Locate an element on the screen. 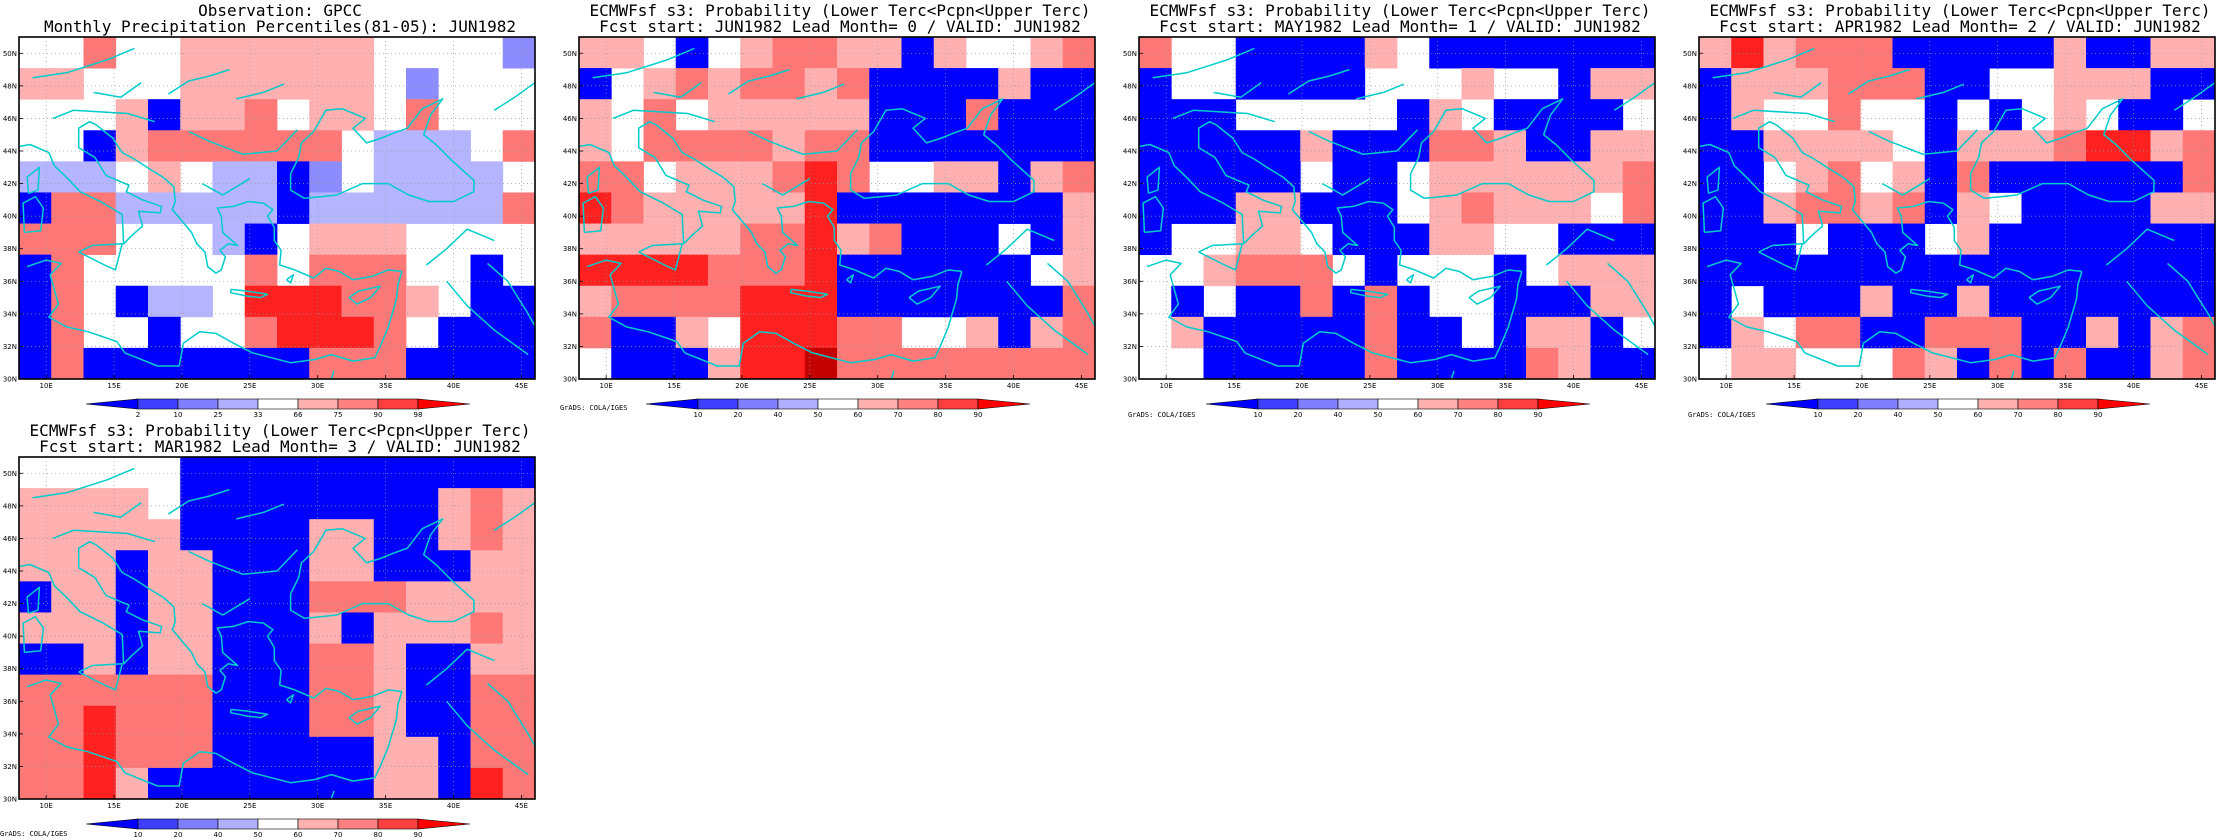 The height and width of the screenshot is (840, 2240). colorbar-label: 70 is located at coordinates (898, 415).